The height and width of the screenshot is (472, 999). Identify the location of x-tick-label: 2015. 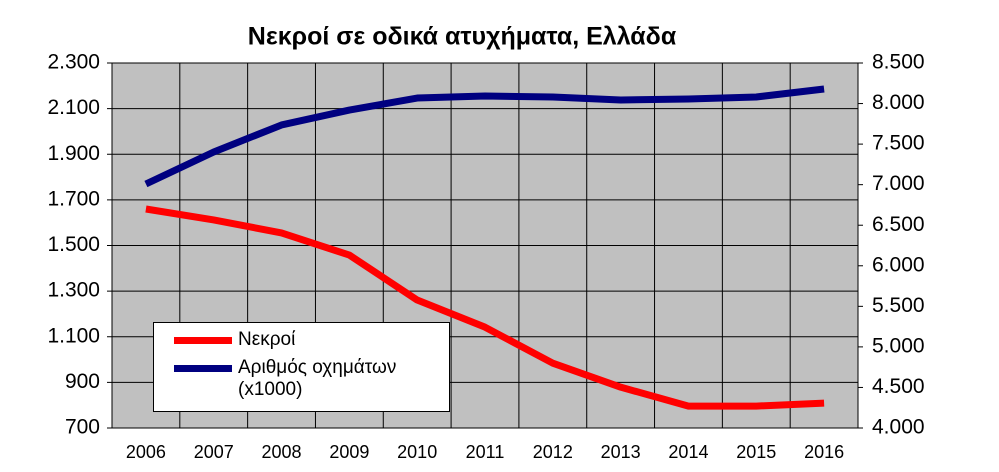
(756, 452).